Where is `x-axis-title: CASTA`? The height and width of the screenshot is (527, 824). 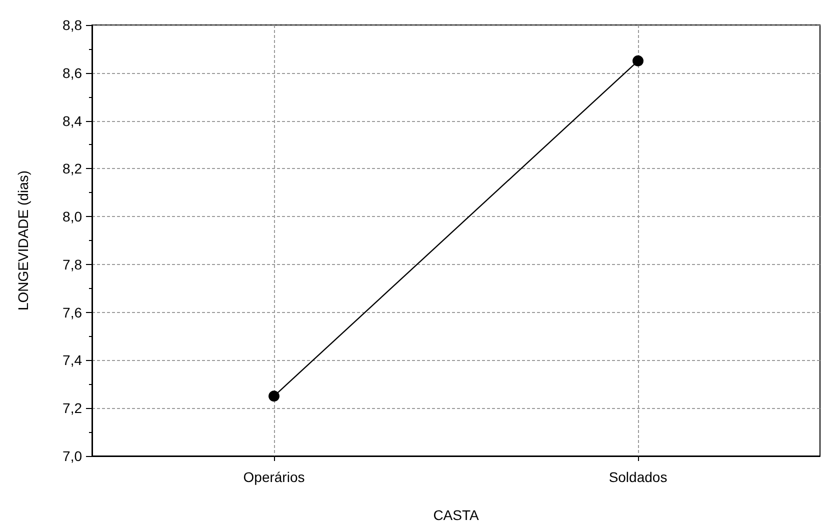
x-axis-title: CASTA is located at coordinates (456, 515).